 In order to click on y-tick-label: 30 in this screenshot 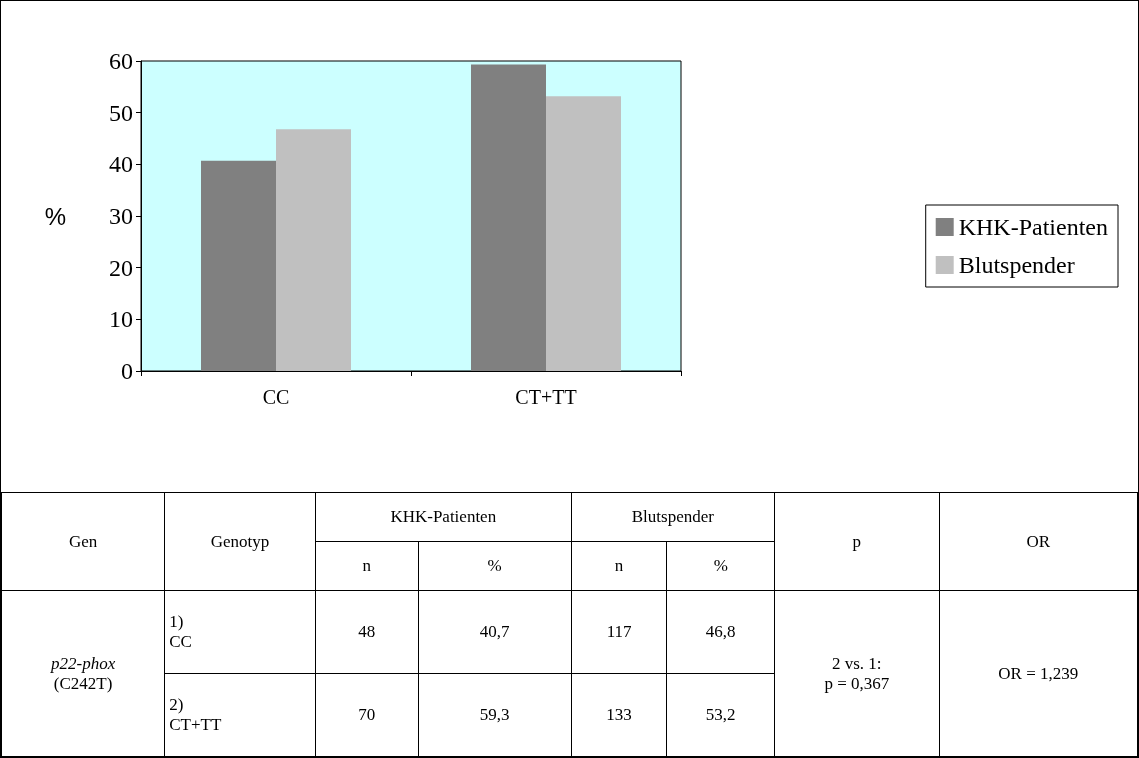, I will do `click(121, 216)`.